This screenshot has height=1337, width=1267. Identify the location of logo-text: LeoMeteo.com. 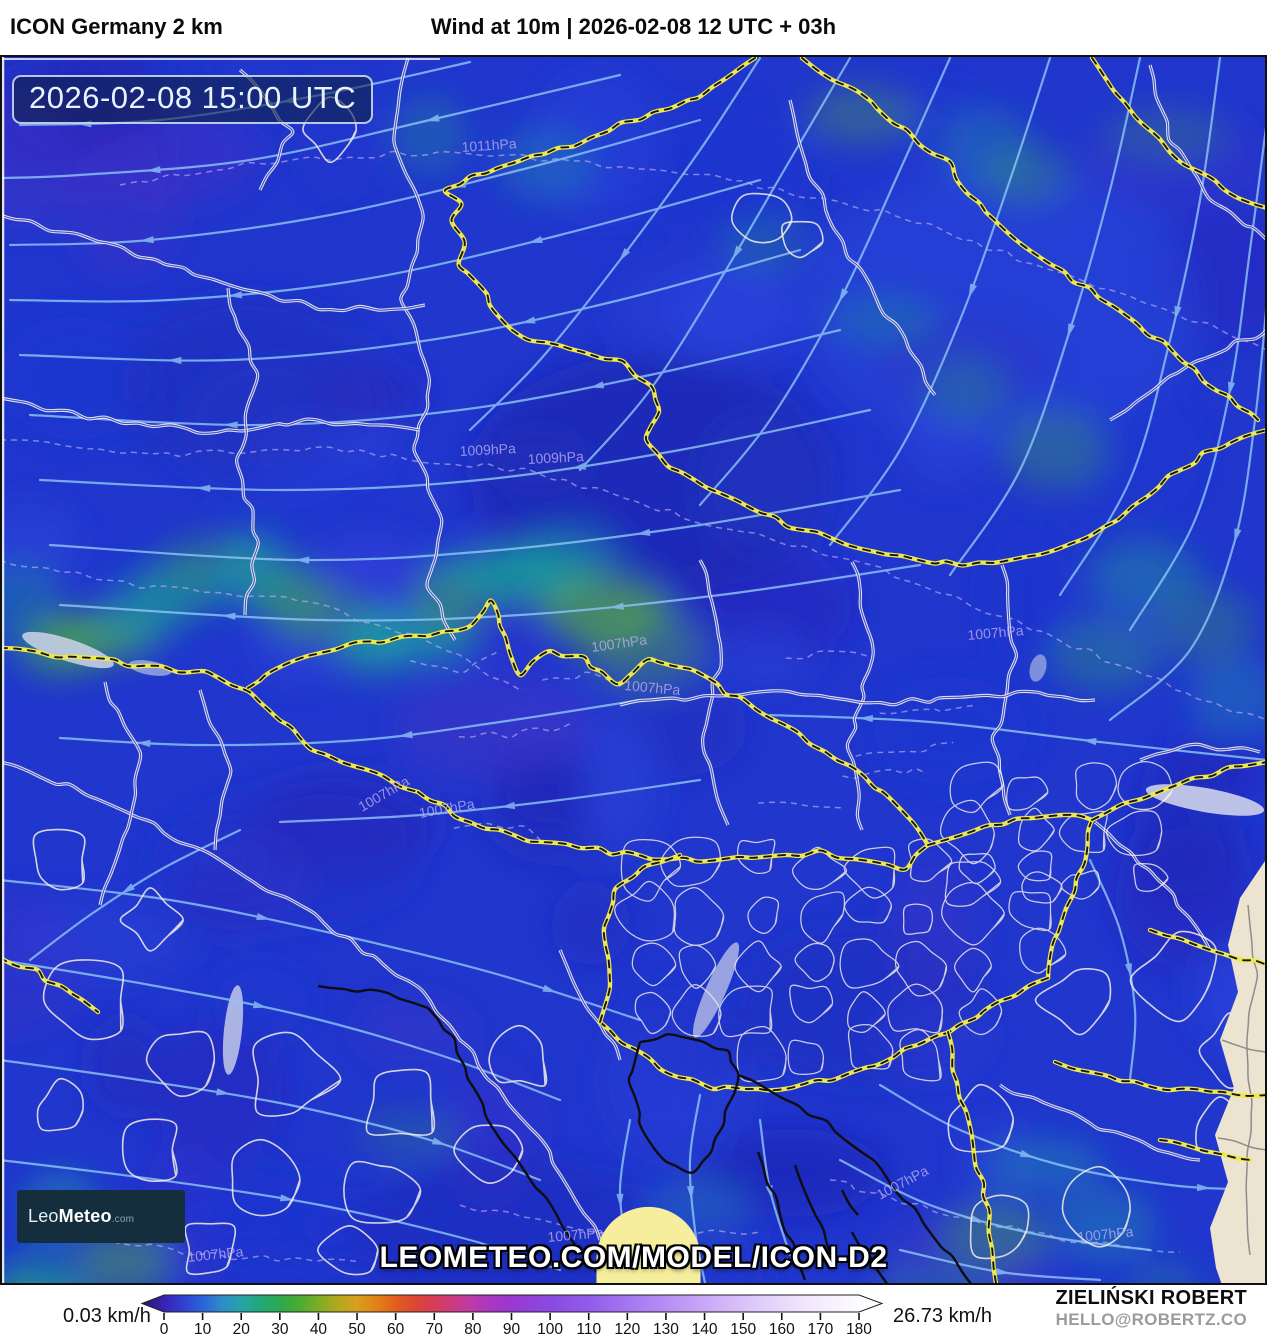
(81, 1216).